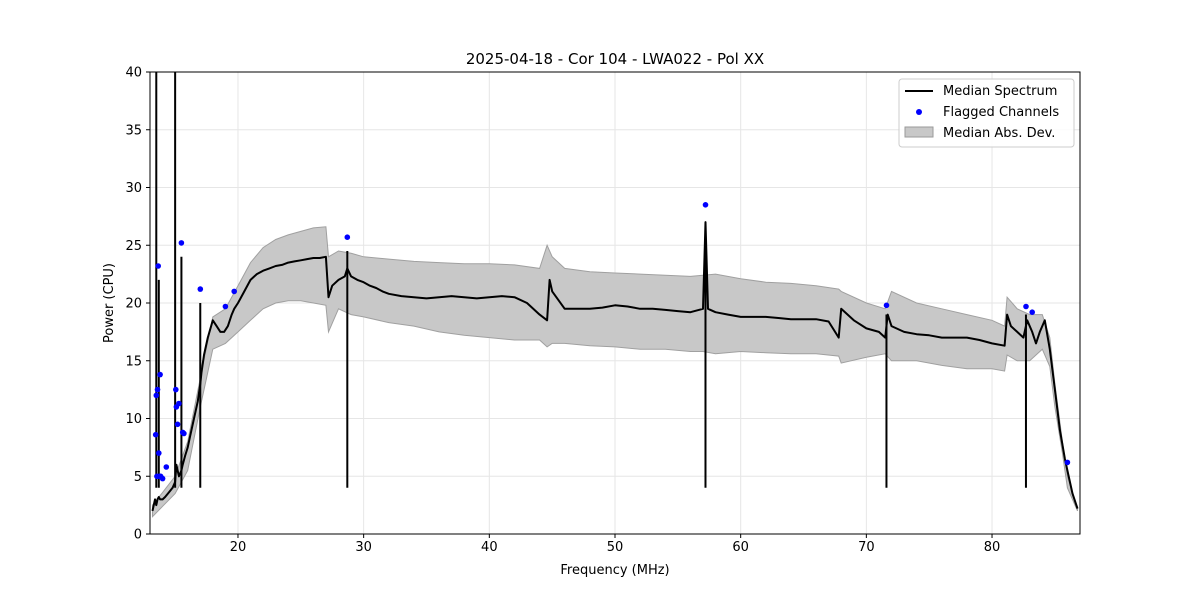  Describe the element at coordinates (615, 59) in the screenshot. I see `chart-title: 2025-04-18 - Cor 104 - LWA022 - Pol XX` at that location.